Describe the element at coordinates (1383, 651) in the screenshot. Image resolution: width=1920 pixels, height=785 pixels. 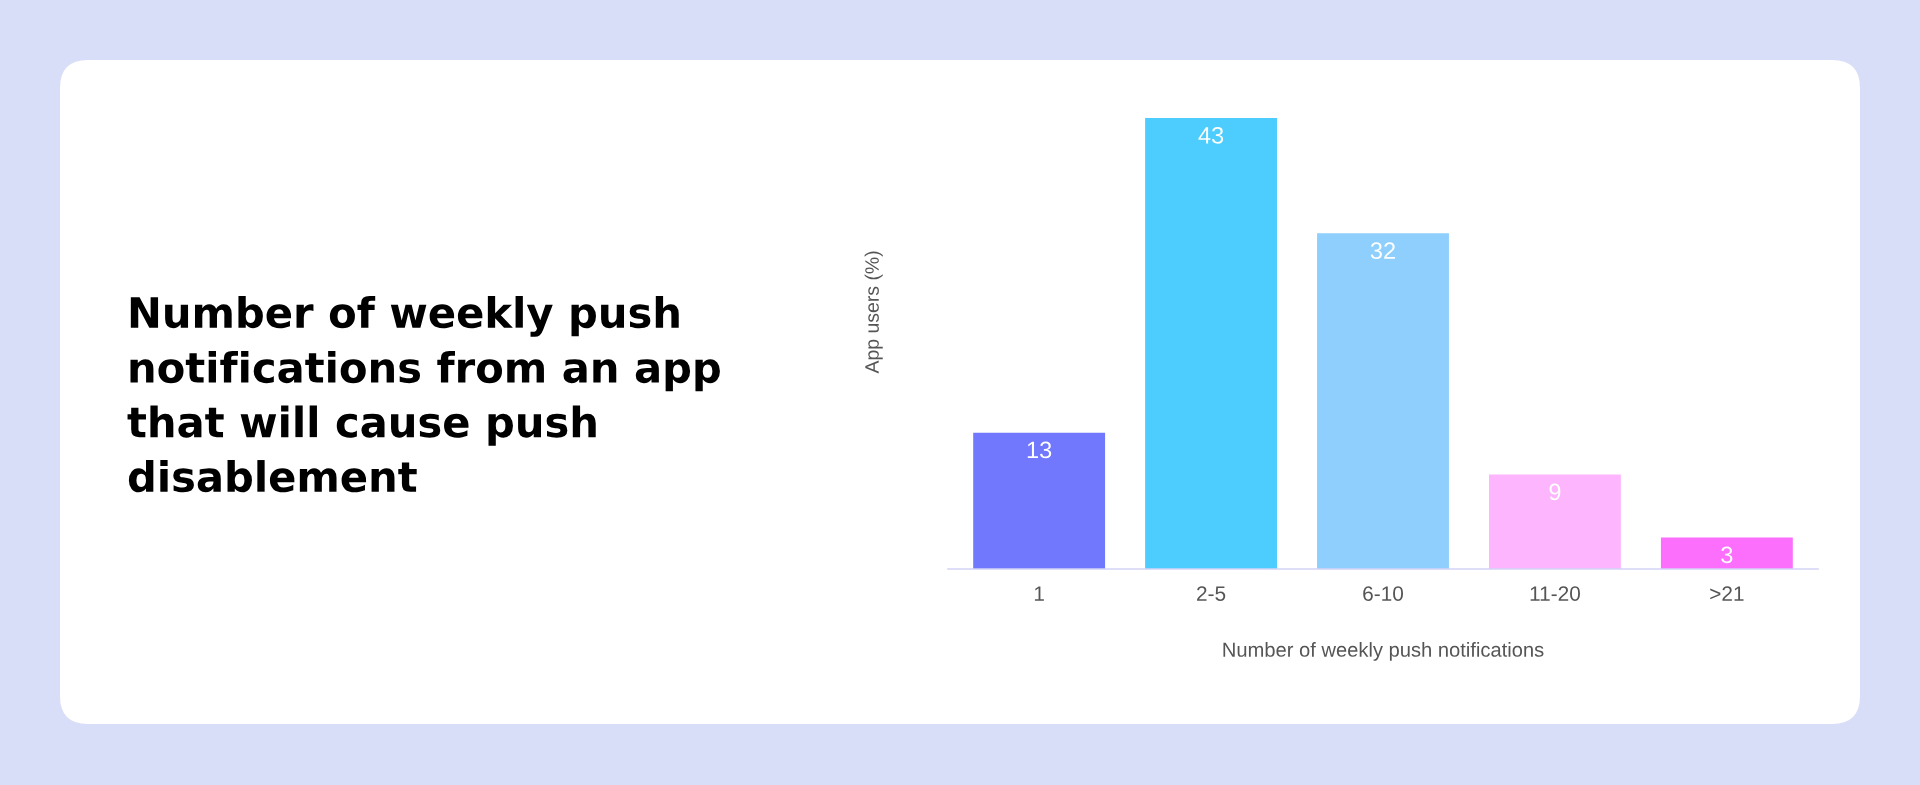
I see `x-axis-title: Number of weekly push notifications` at that location.